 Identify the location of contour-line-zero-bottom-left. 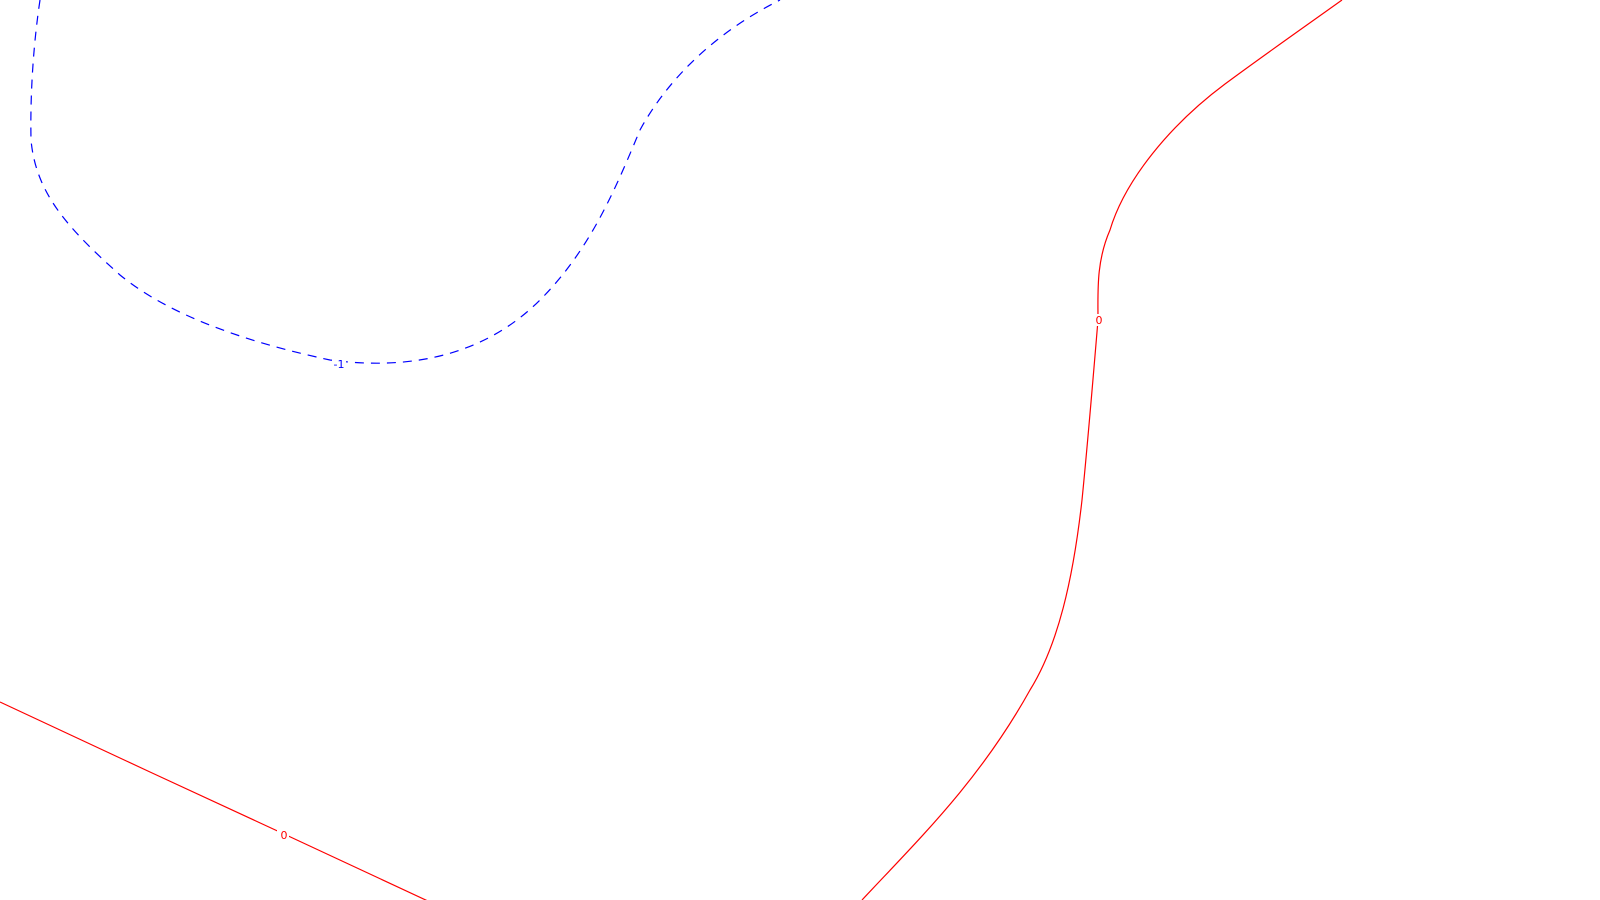
(214, 800).